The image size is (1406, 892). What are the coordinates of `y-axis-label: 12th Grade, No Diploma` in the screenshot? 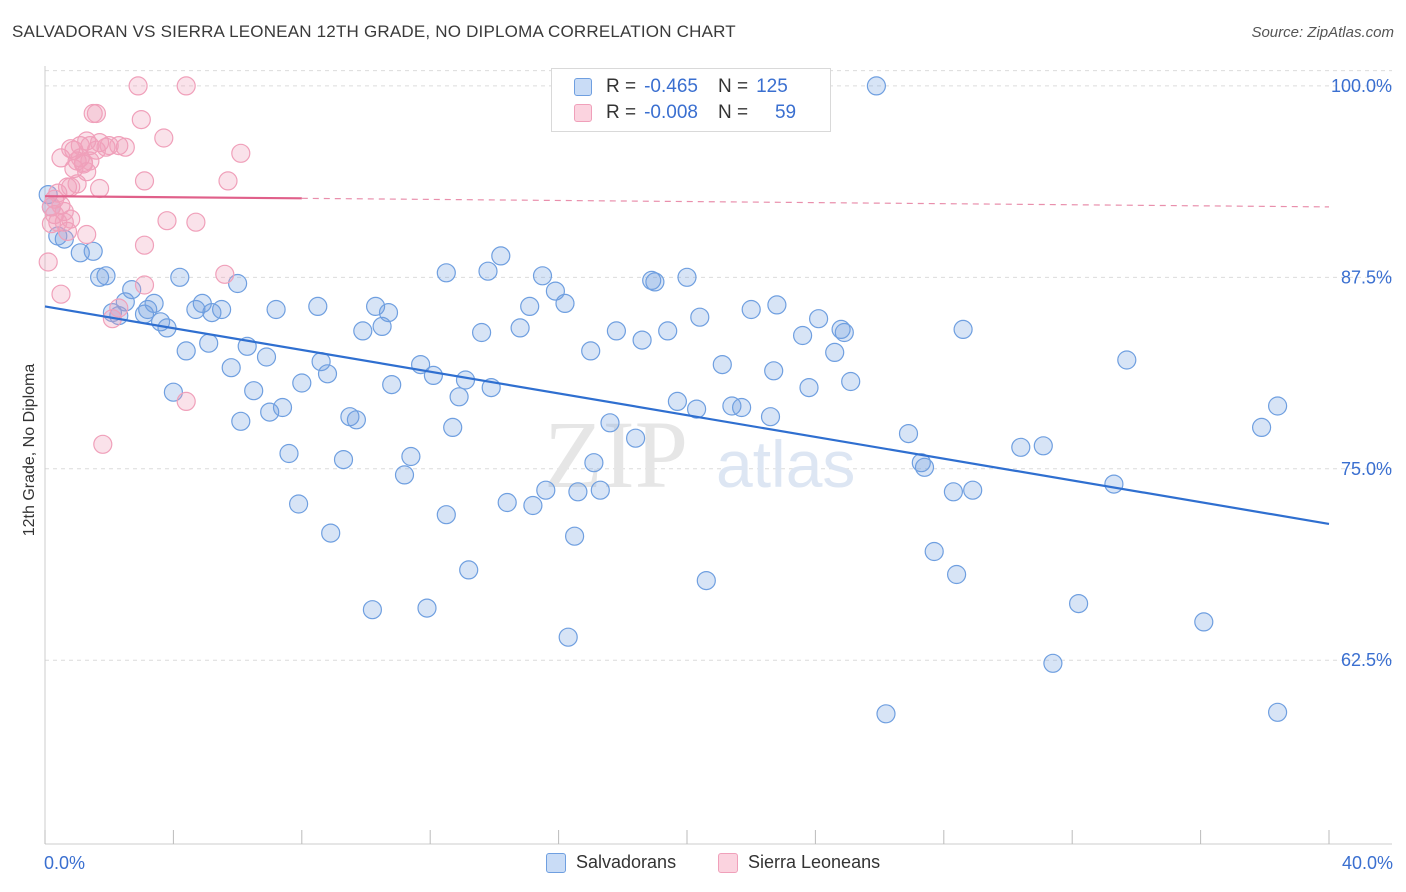 It's located at (29, 450).